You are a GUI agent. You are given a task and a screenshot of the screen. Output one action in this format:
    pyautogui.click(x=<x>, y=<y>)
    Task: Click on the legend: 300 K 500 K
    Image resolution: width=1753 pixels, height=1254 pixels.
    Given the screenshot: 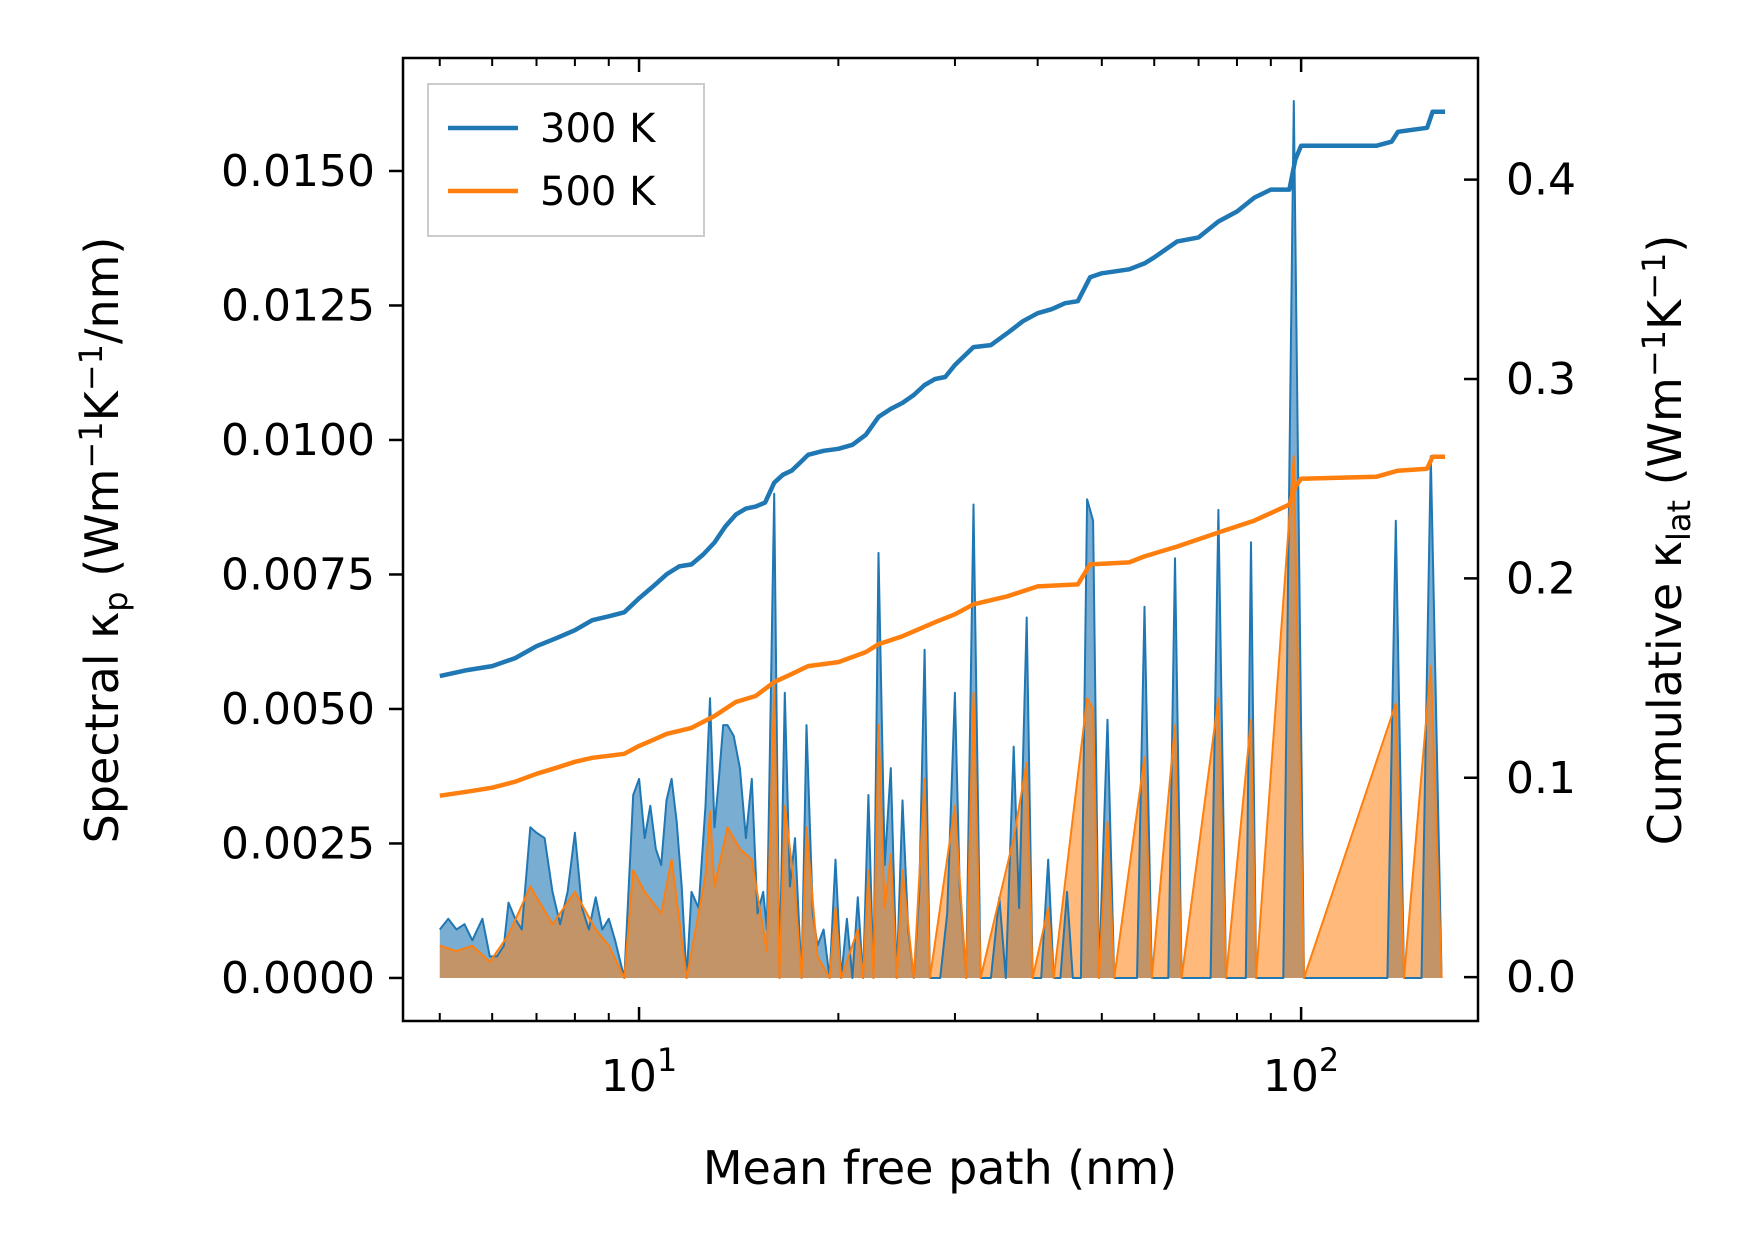 What is the action you would take?
    pyautogui.click(x=566, y=160)
    